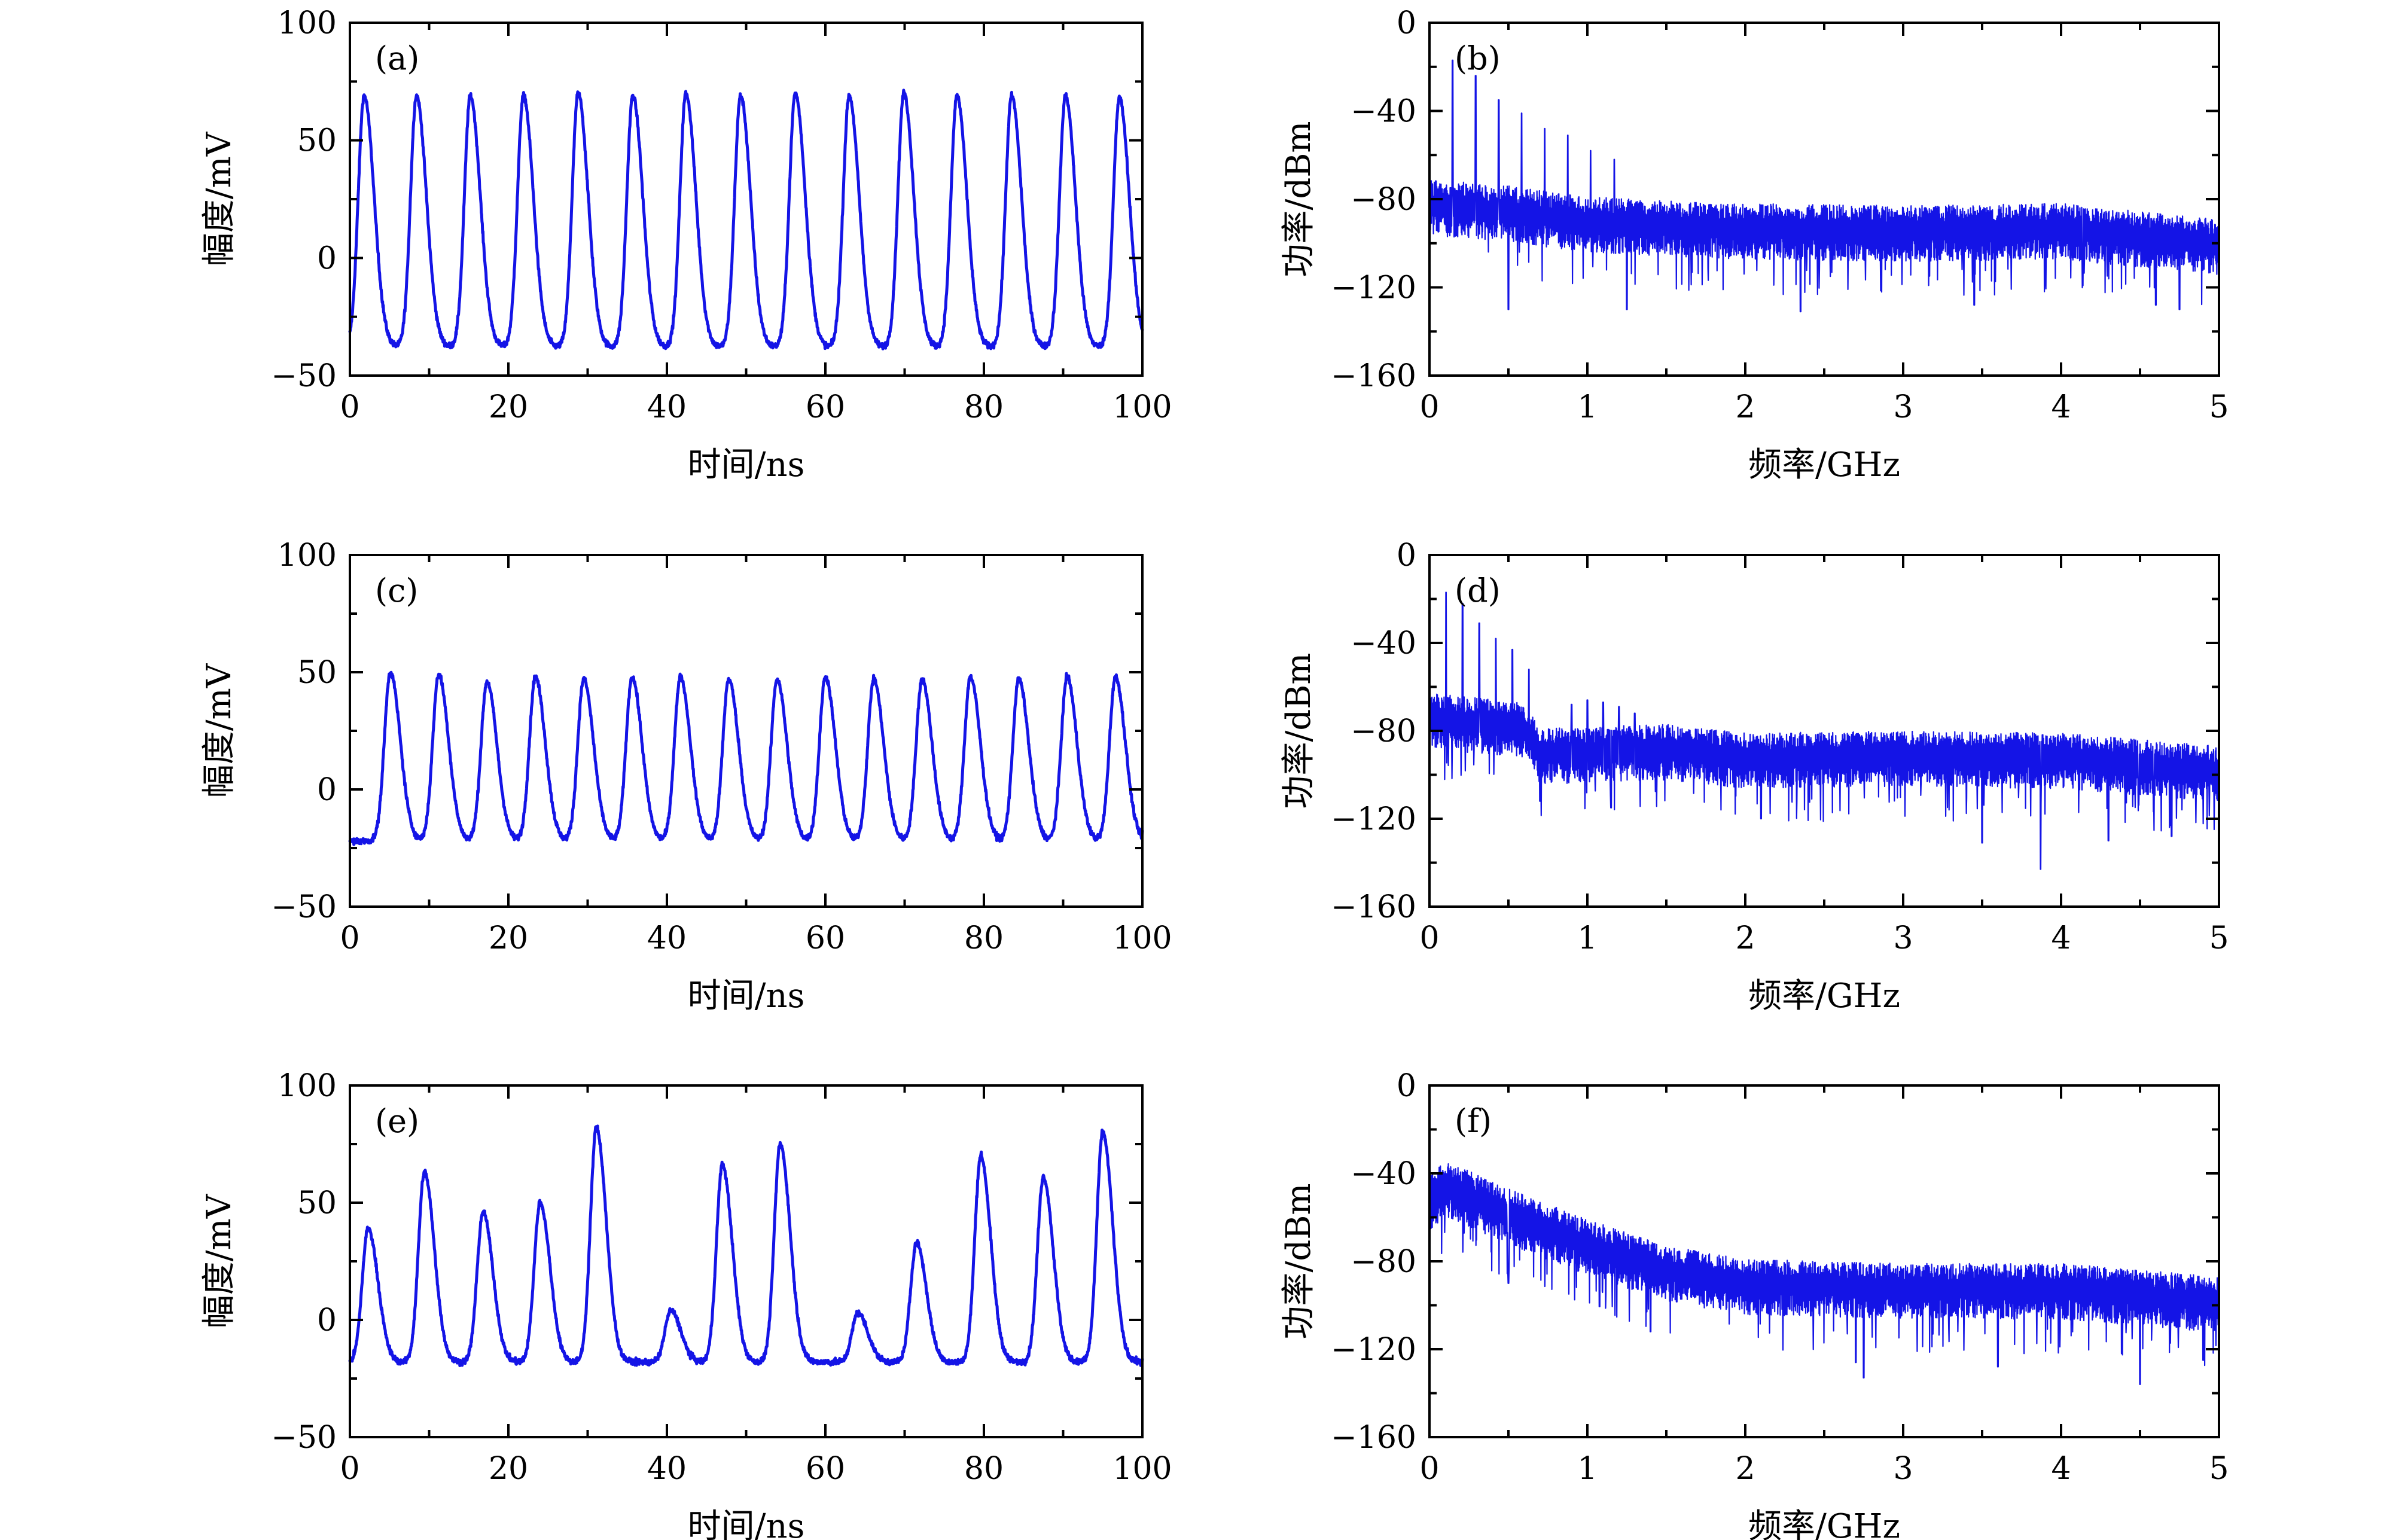  Describe the element at coordinates (1824, 996) in the screenshot. I see `panel-d-xlabel: 频率/GHz` at that location.